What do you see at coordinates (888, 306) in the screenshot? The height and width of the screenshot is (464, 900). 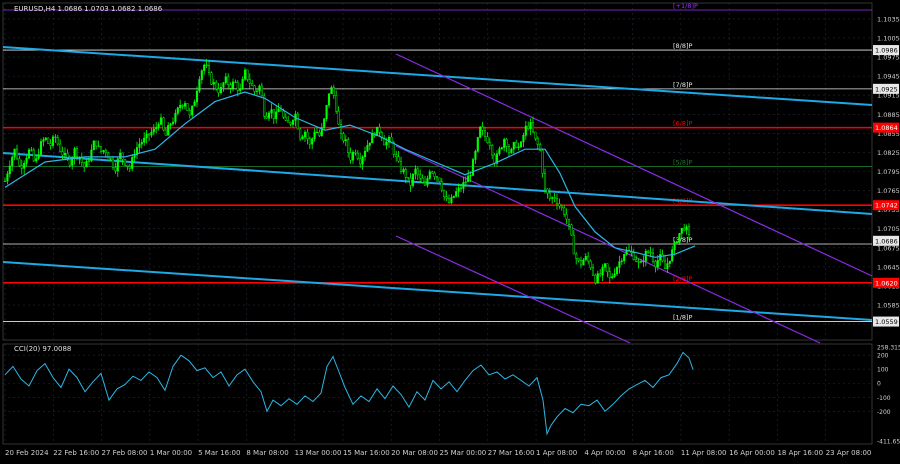 I see `y-tick-label: 1.0585` at bounding box center [888, 306].